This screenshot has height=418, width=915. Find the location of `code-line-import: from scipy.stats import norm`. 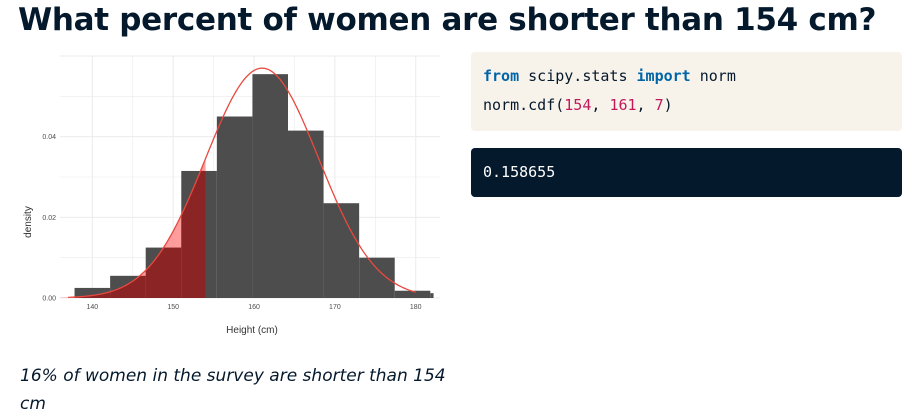

code-line-import: from scipy.stats import norm is located at coordinates (686, 76).